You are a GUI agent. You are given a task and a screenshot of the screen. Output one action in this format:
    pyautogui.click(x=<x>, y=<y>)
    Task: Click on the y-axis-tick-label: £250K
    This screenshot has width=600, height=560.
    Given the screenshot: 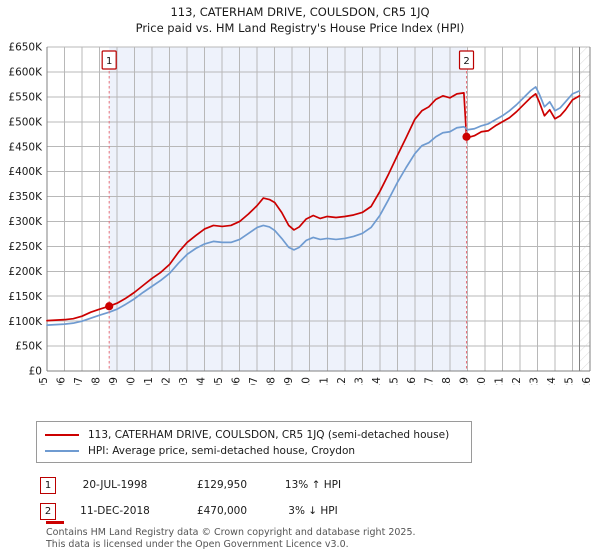 What is the action you would take?
    pyautogui.click(x=25, y=247)
    